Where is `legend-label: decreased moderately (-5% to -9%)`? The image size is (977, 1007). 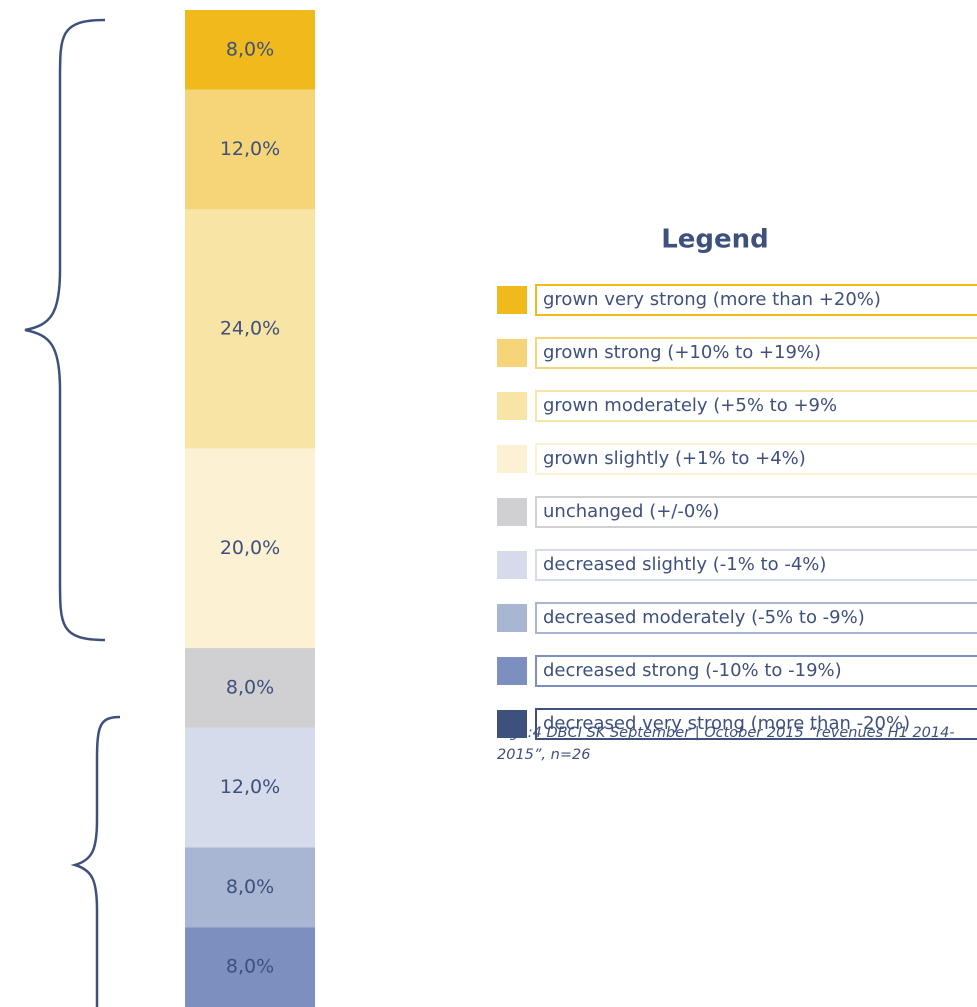 legend-label: decreased moderately (-5% to -9%) is located at coordinates (704, 617).